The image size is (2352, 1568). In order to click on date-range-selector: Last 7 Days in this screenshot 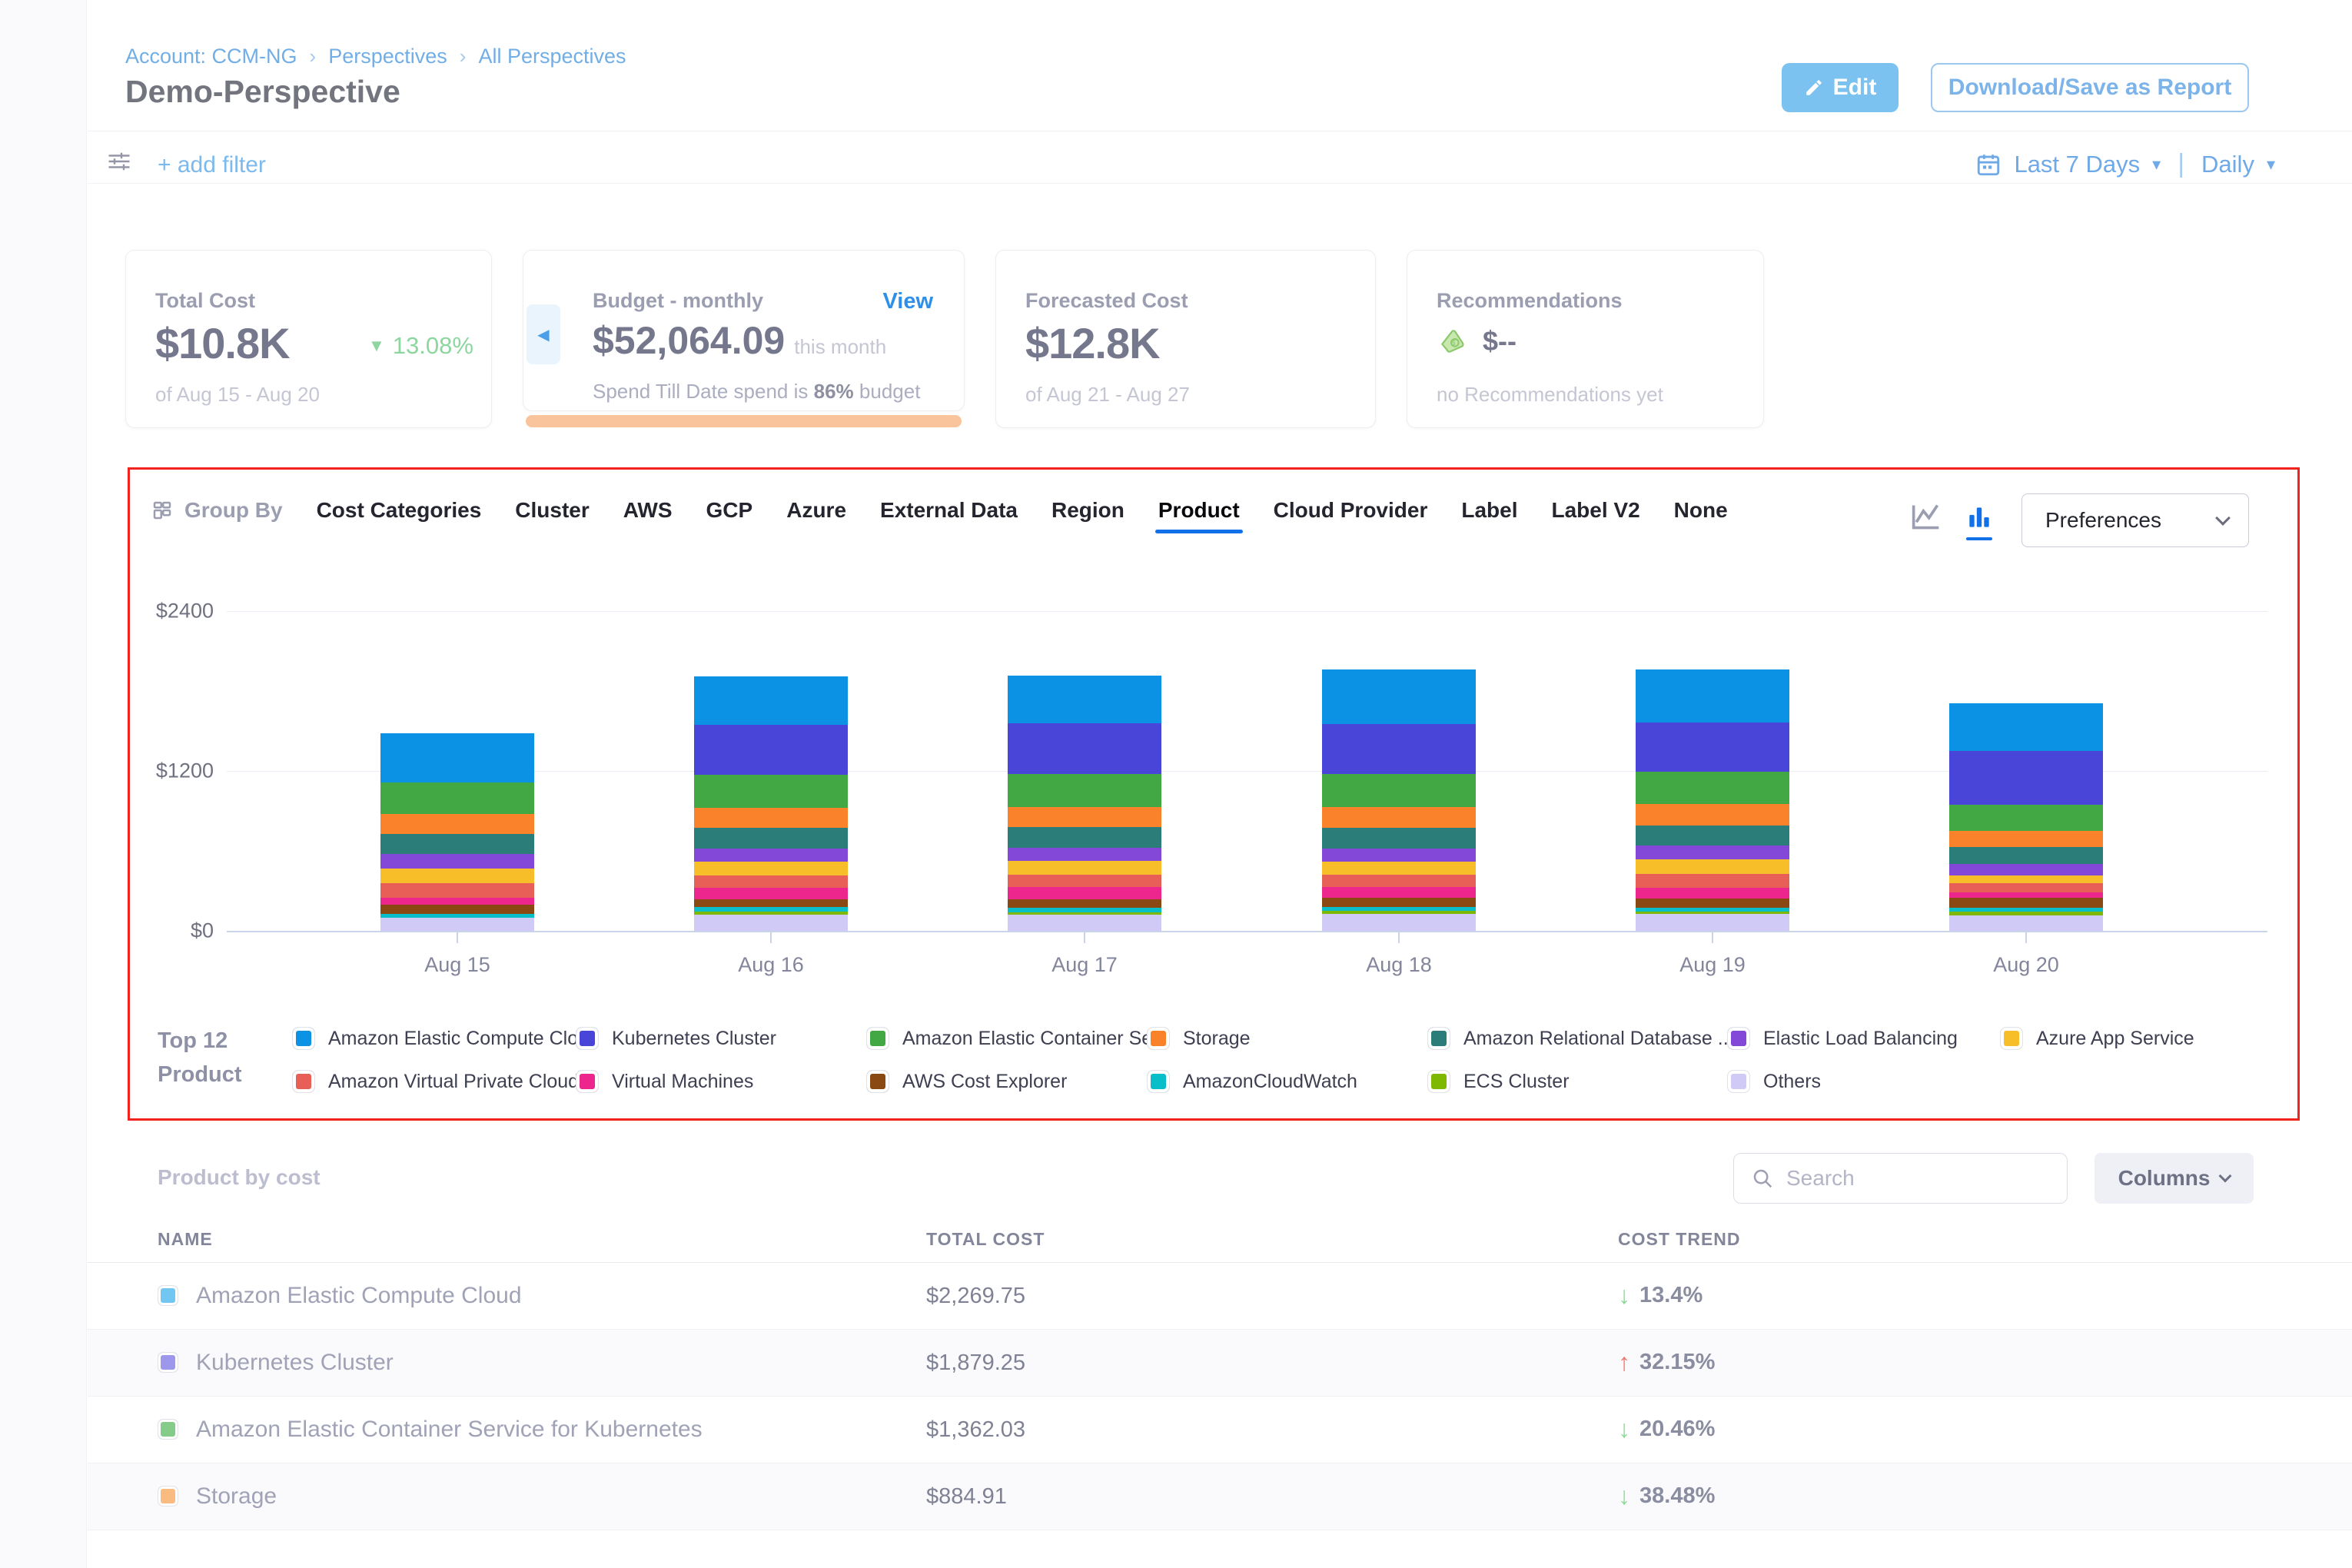, I will do `click(2077, 164)`.